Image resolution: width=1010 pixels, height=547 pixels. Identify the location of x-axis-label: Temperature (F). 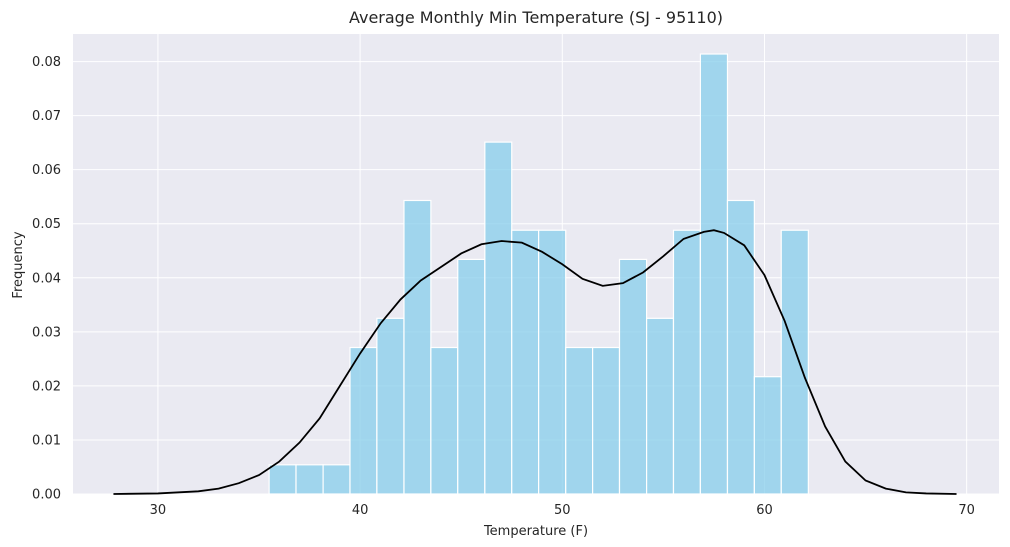
(535, 531).